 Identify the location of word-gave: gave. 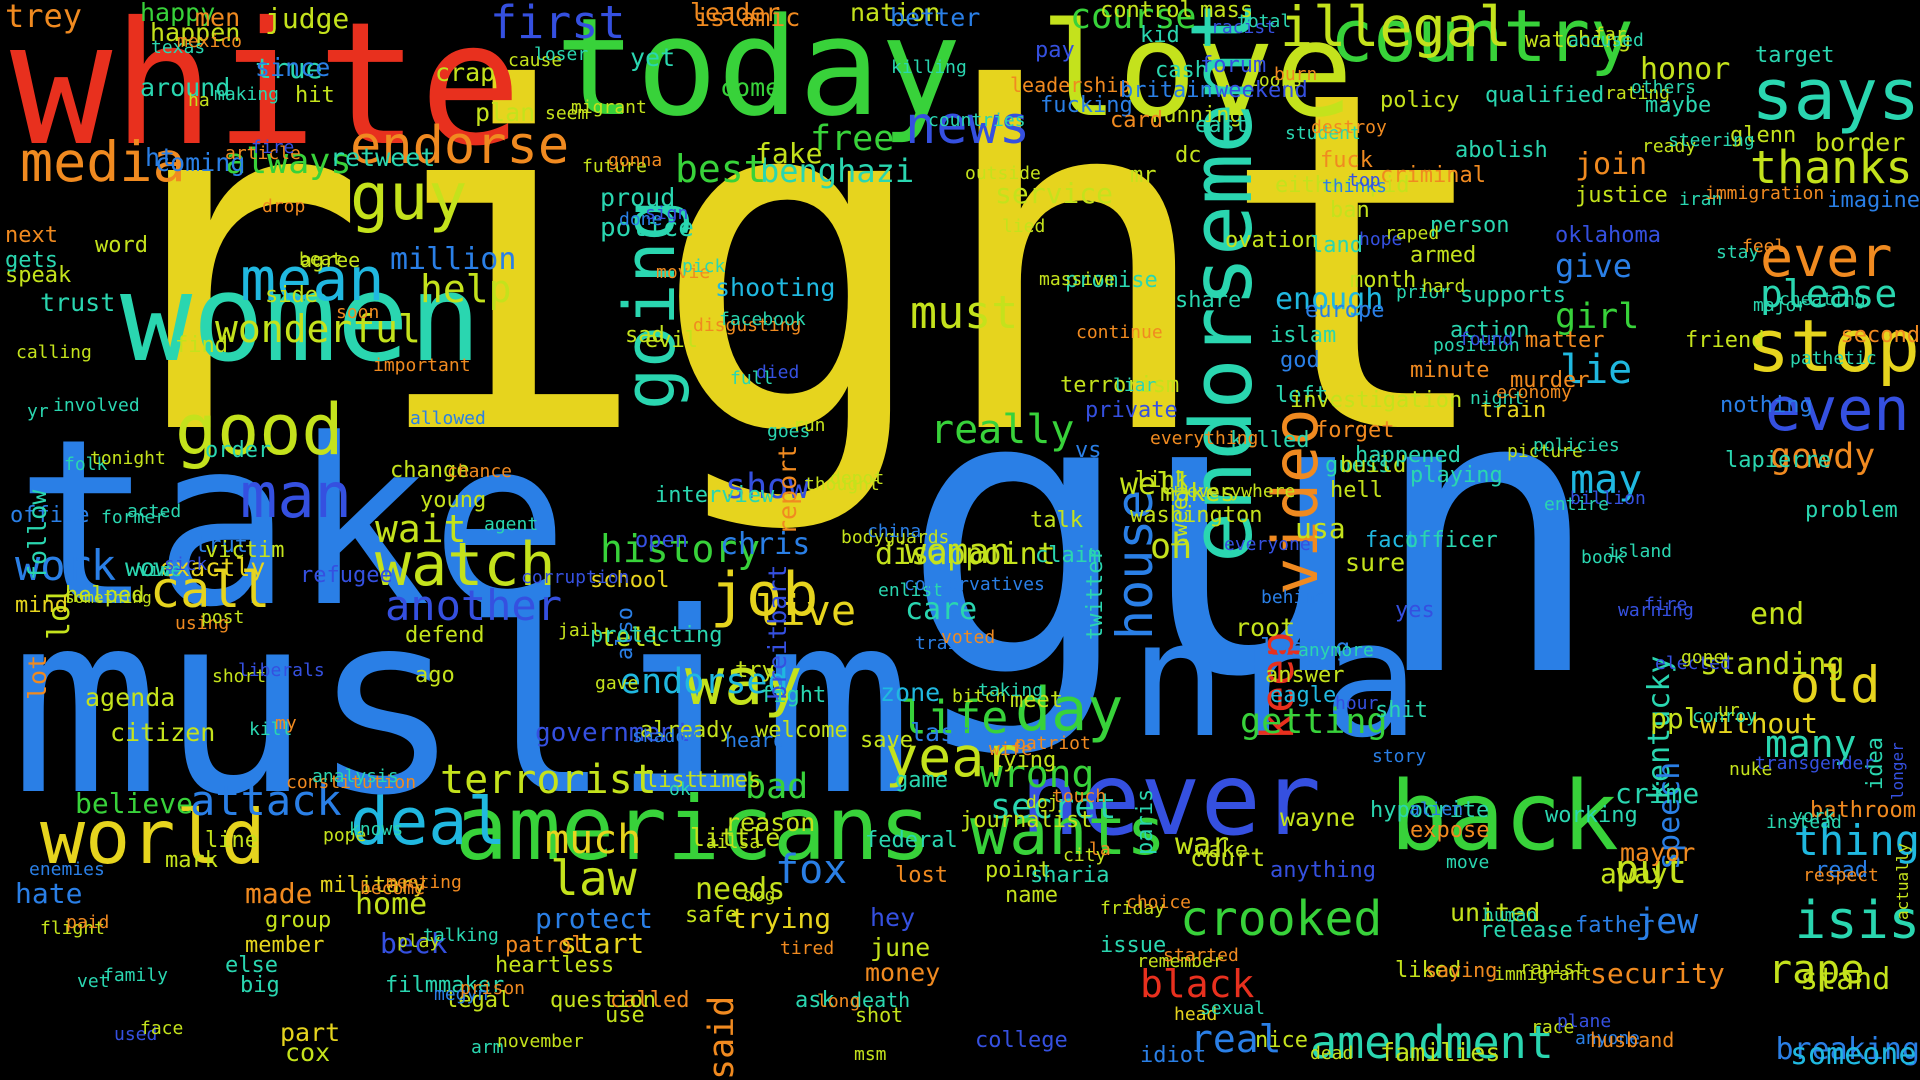
(617, 683).